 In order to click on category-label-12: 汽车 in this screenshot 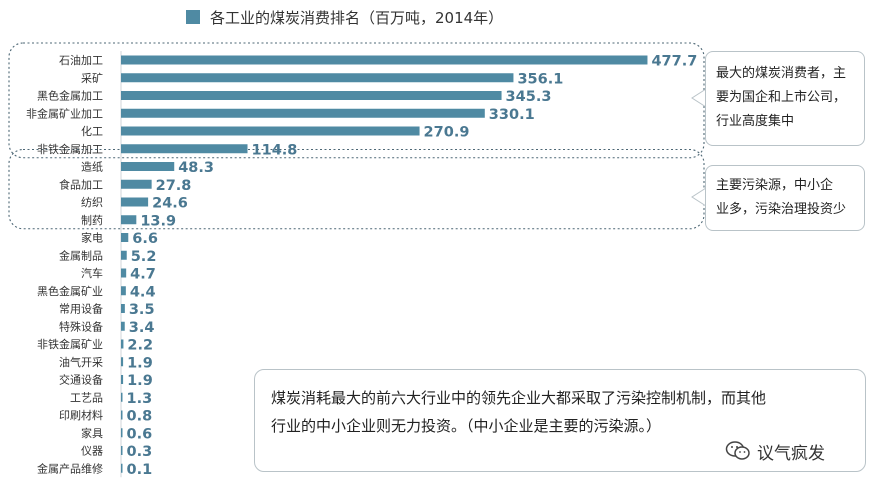, I will do `click(92, 273)`.